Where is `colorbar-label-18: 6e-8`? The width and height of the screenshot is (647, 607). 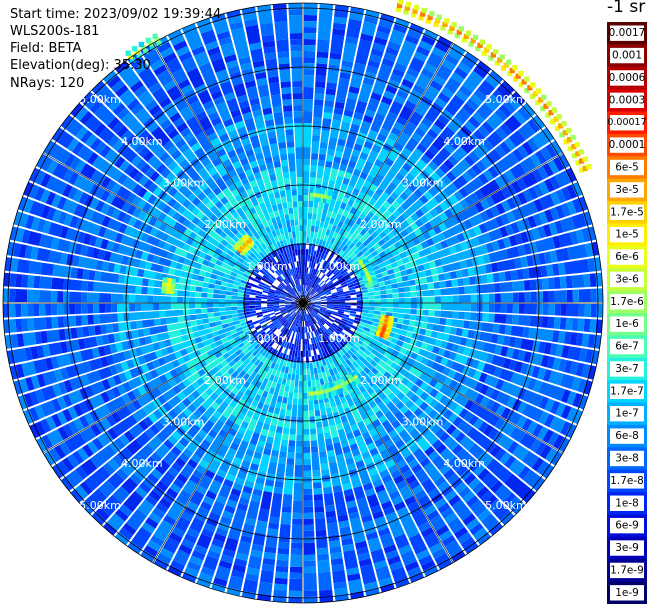
colorbar-label-18: 6e-8 is located at coordinates (627, 436).